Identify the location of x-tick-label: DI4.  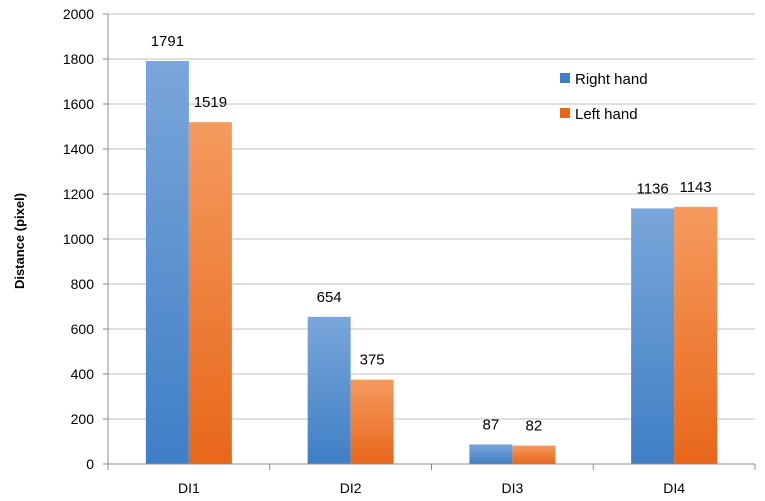
(674, 488).